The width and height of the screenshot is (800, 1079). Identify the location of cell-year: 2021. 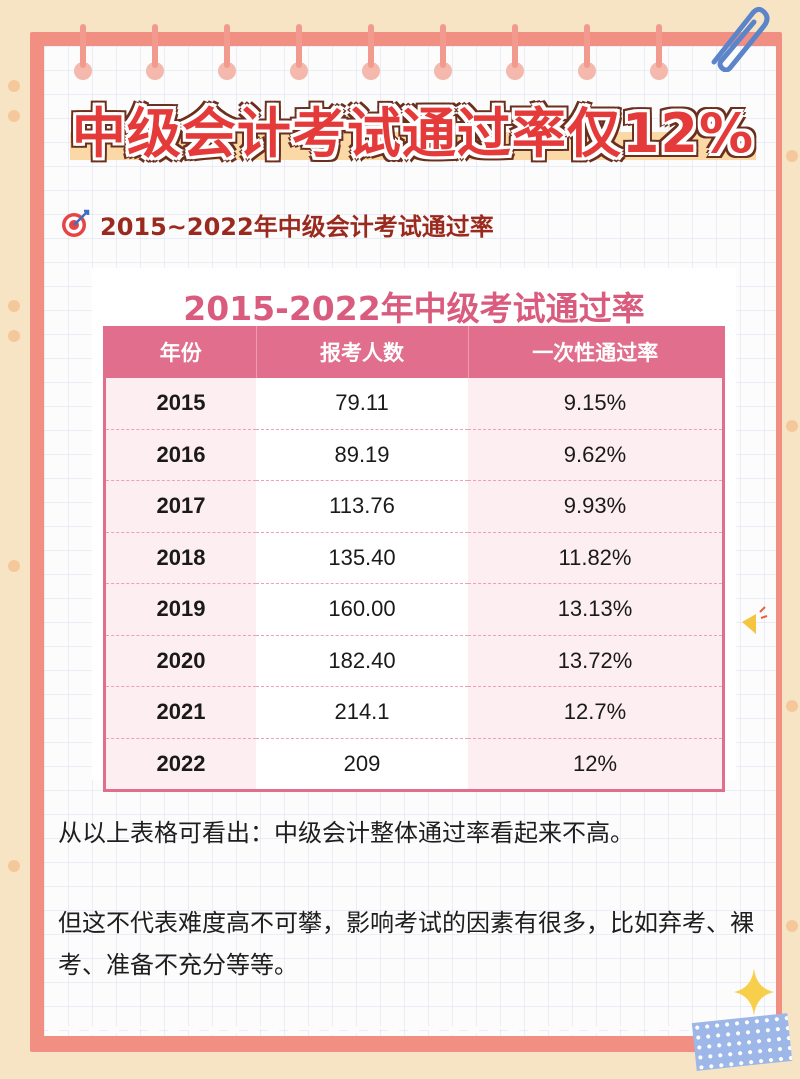
(180, 712).